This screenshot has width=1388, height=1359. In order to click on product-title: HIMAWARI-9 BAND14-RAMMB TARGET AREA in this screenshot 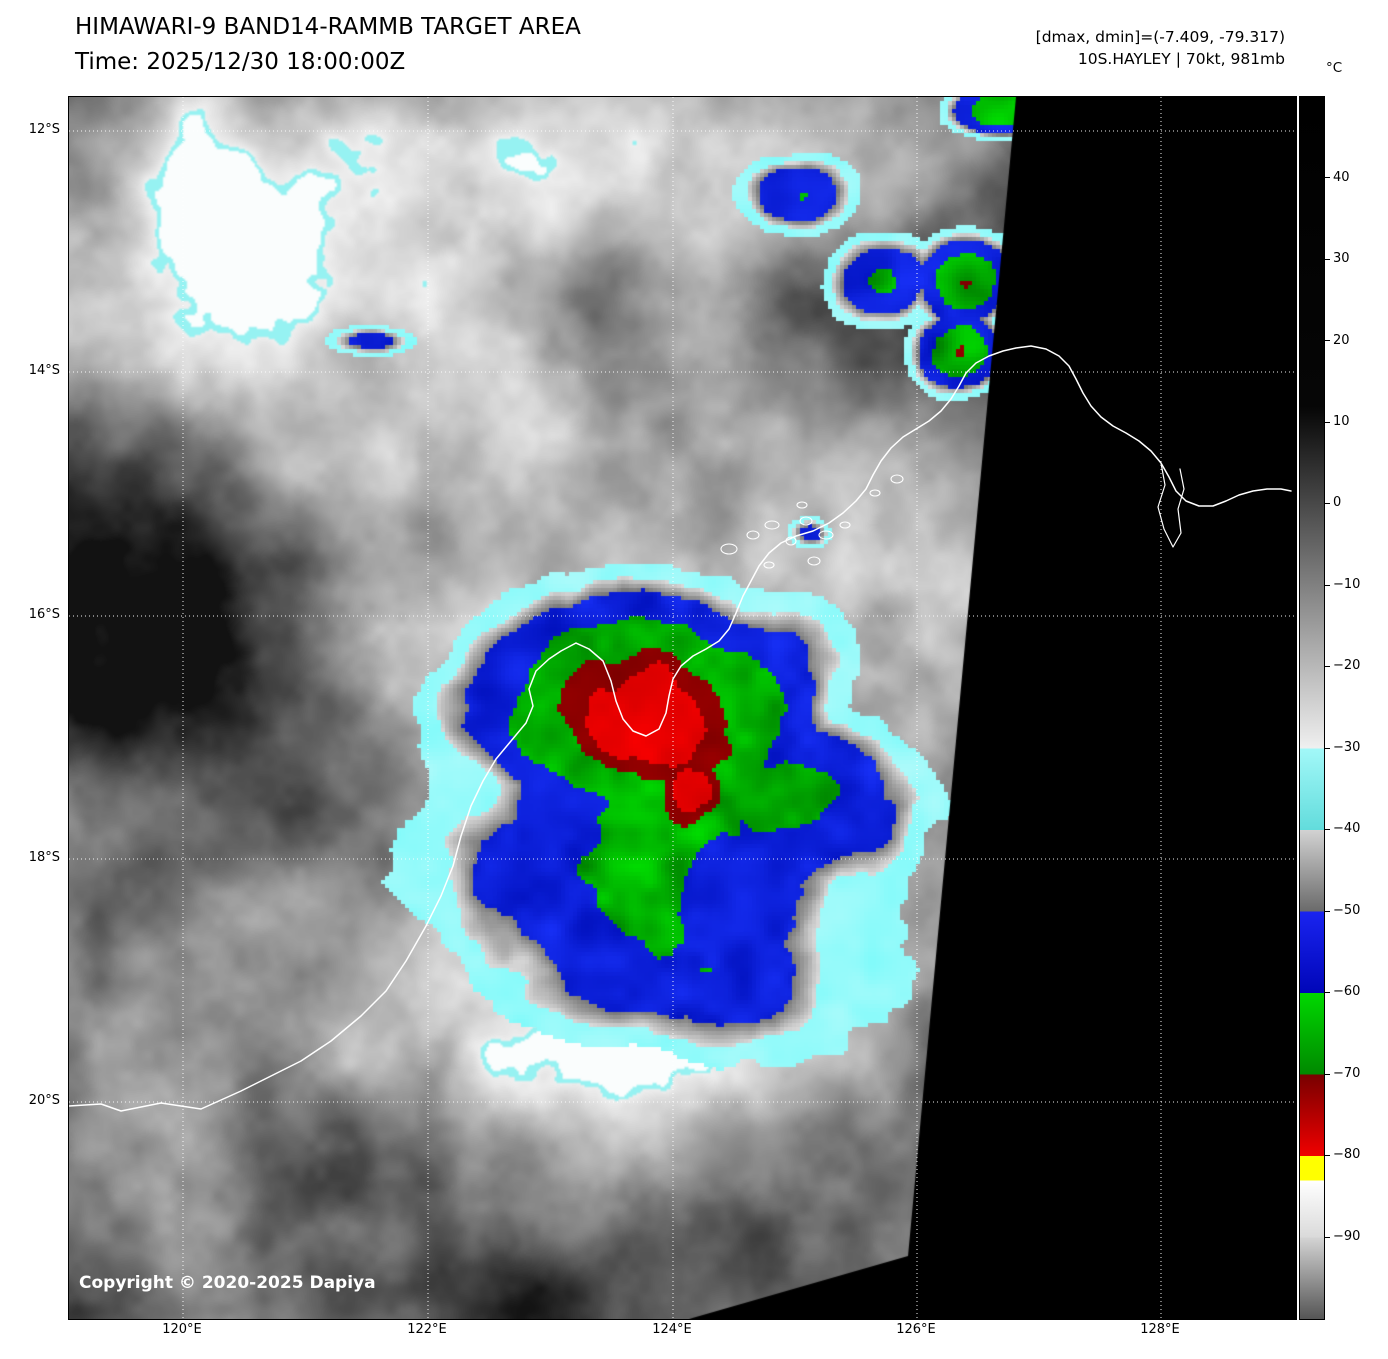, I will do `click(328, 27)`.